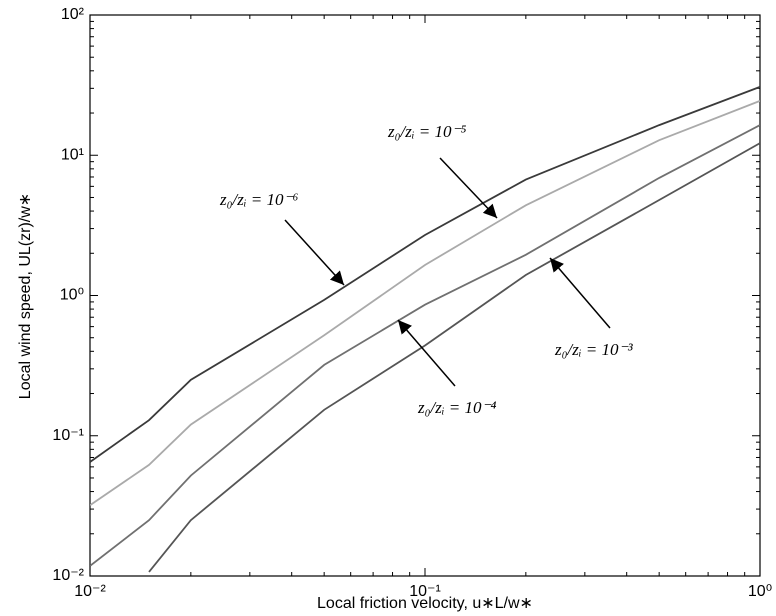  What do you see at coordinates (72, 295) in the screenshot?
I see `y-tick-label: 10⁰` at bounding box center [72, 295].